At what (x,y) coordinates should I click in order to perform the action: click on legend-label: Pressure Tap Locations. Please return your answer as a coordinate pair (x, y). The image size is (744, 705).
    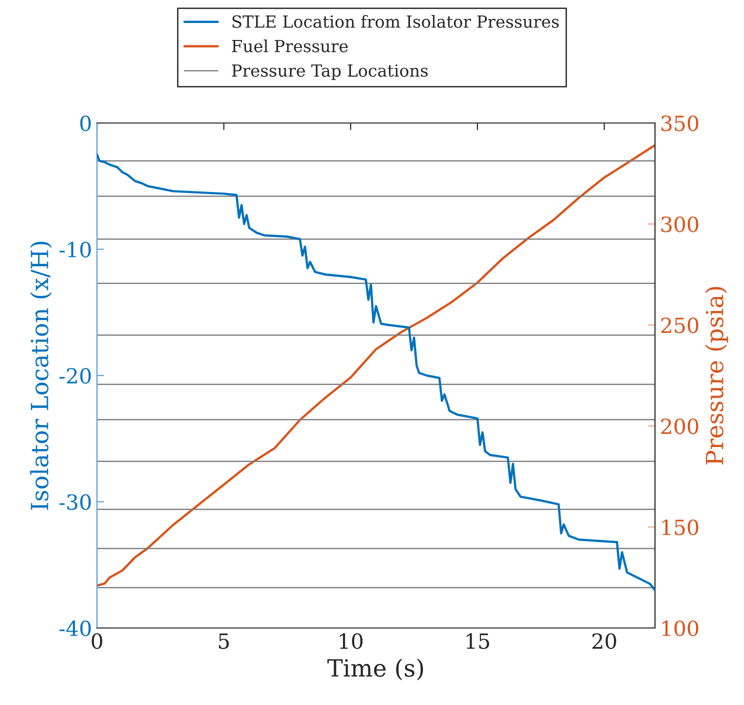
    Looking at the image, I should click on (330, 72).